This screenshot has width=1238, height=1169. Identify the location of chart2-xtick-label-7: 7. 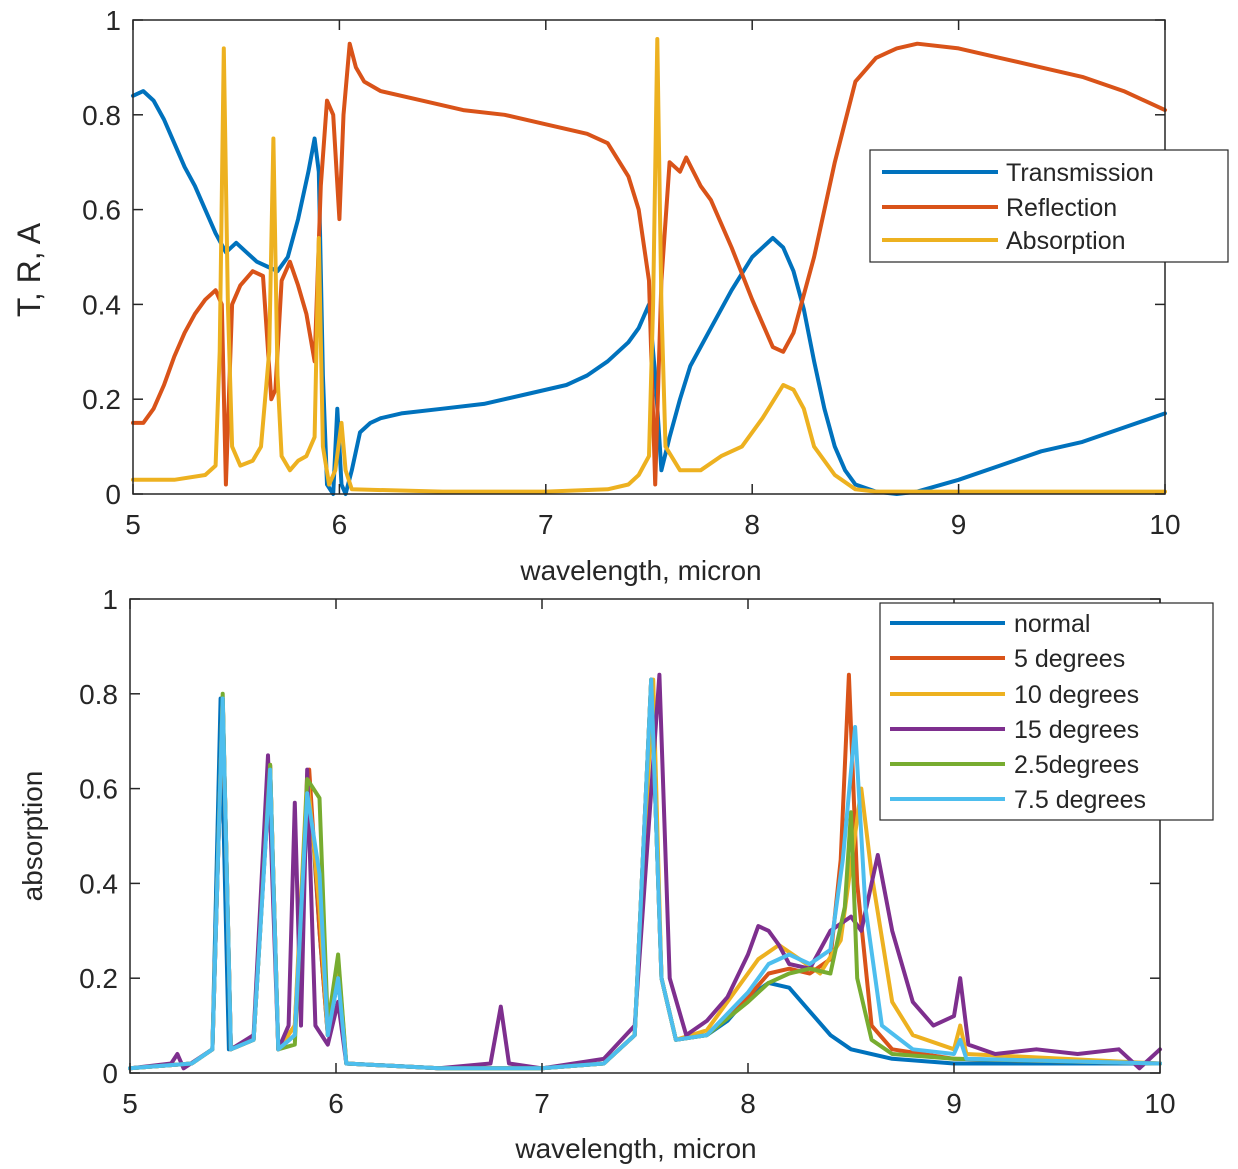
(542, 1103).